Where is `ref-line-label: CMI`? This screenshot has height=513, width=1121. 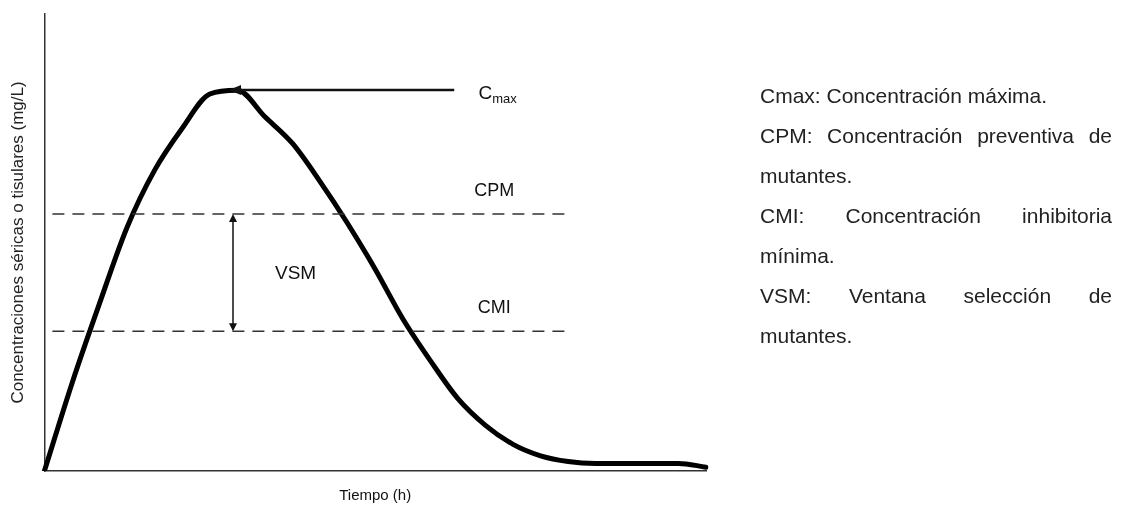
ref-line-label: CMI is located at coordinates (494, 307).